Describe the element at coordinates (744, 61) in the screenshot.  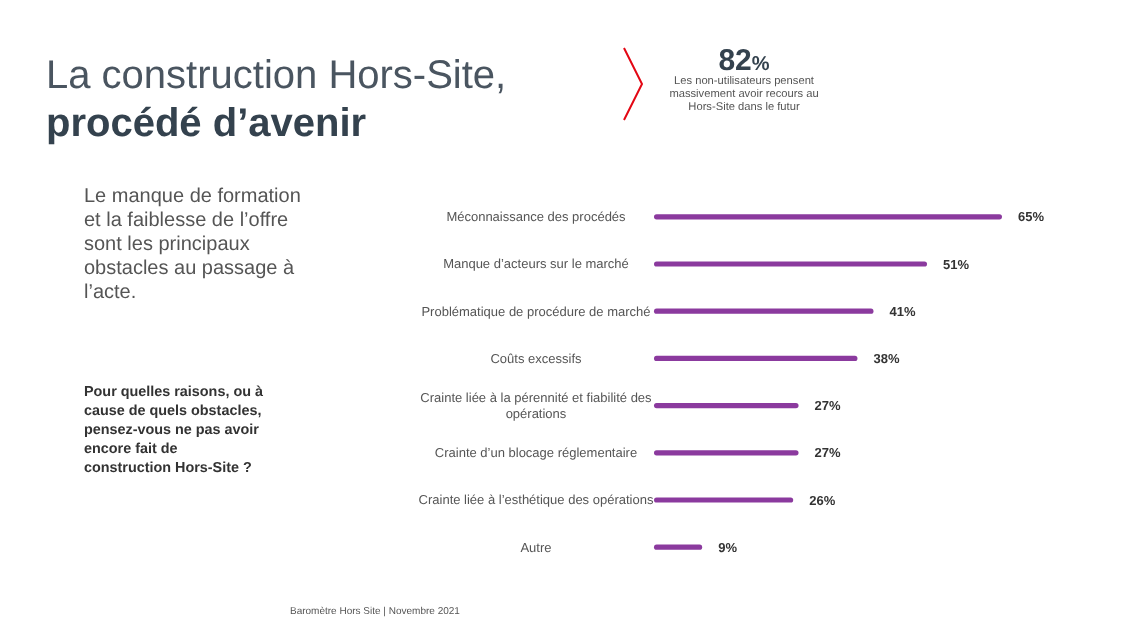
I see `text: 82%` at that location.